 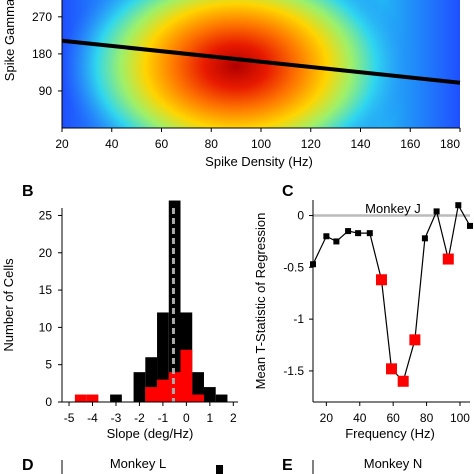 I want to click on line-chart-x-tick-label: 20, so click(x=327, y=418).